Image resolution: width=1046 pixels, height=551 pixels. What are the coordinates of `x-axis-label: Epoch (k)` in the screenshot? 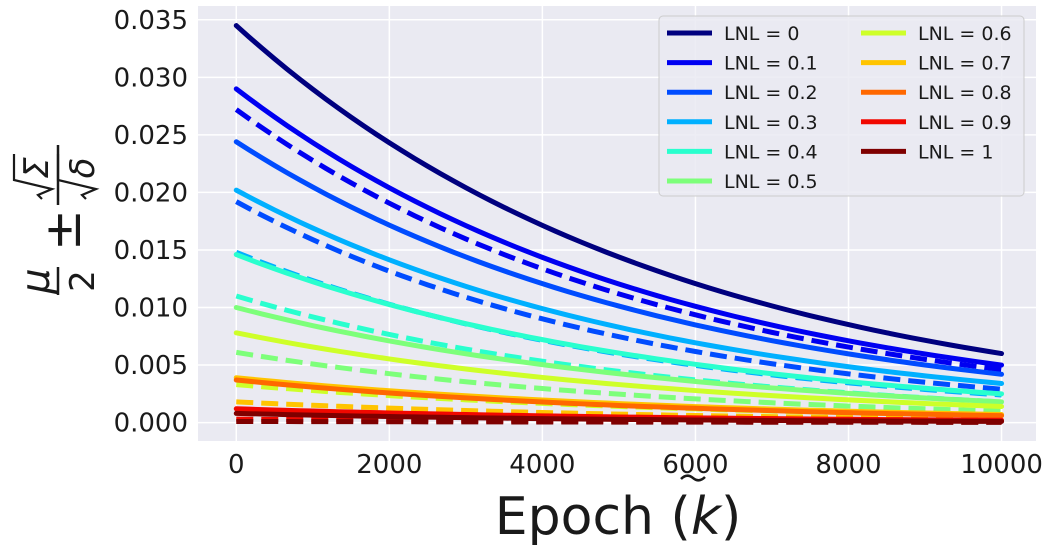 It's located at (618, 517).